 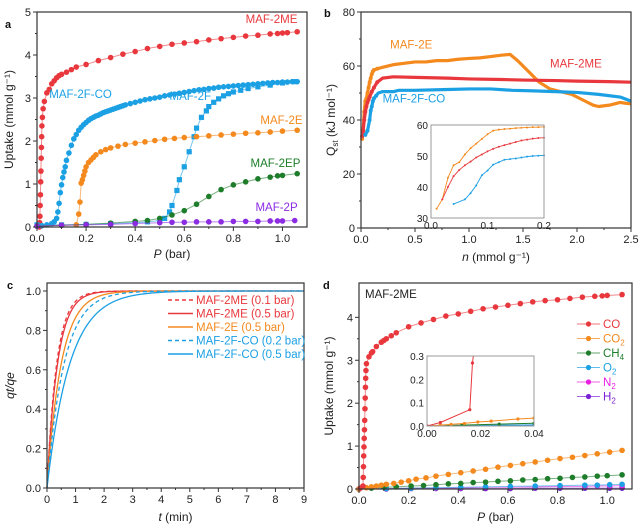 What do you see at coordinates (499, 517) in the screenshot?
I see `x-axis-label-unit: (bar)` at bounding box center [499, 517].